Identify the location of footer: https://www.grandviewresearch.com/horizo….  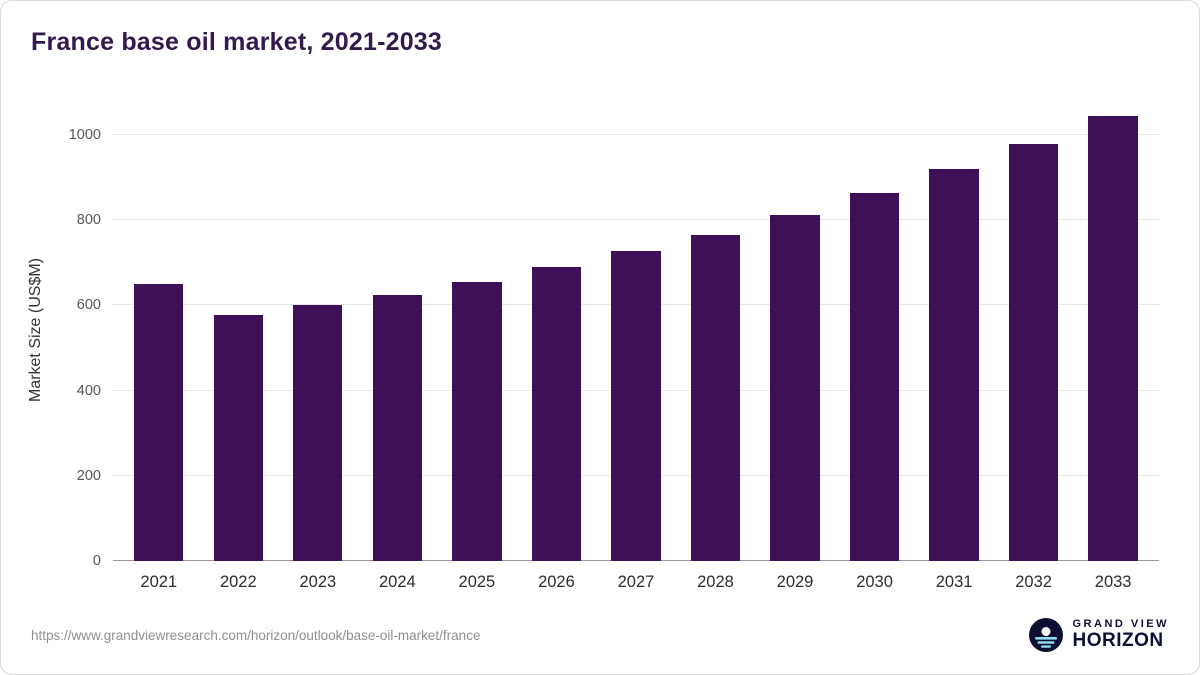
(600, 635).